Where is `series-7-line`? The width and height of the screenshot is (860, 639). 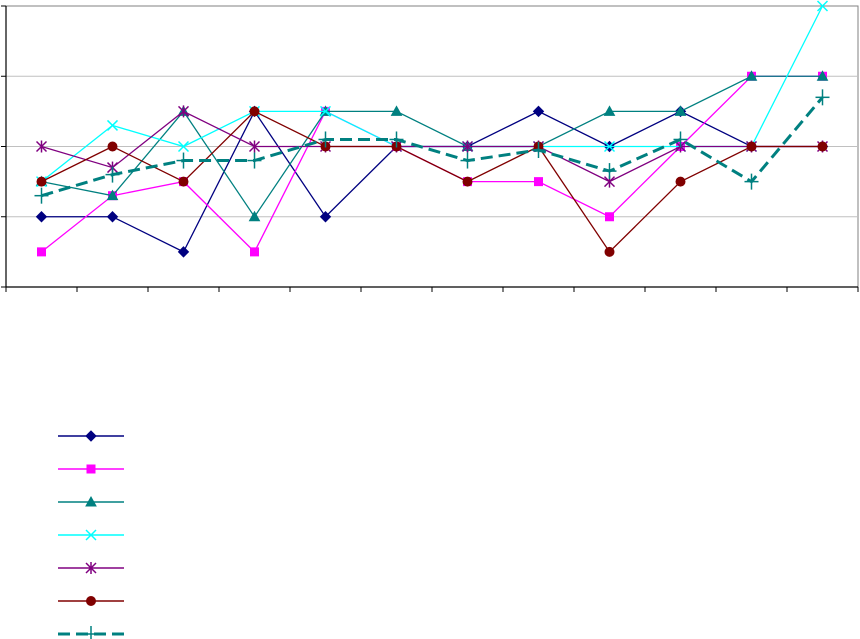
series-7-line is located at coordinates (432, 147).